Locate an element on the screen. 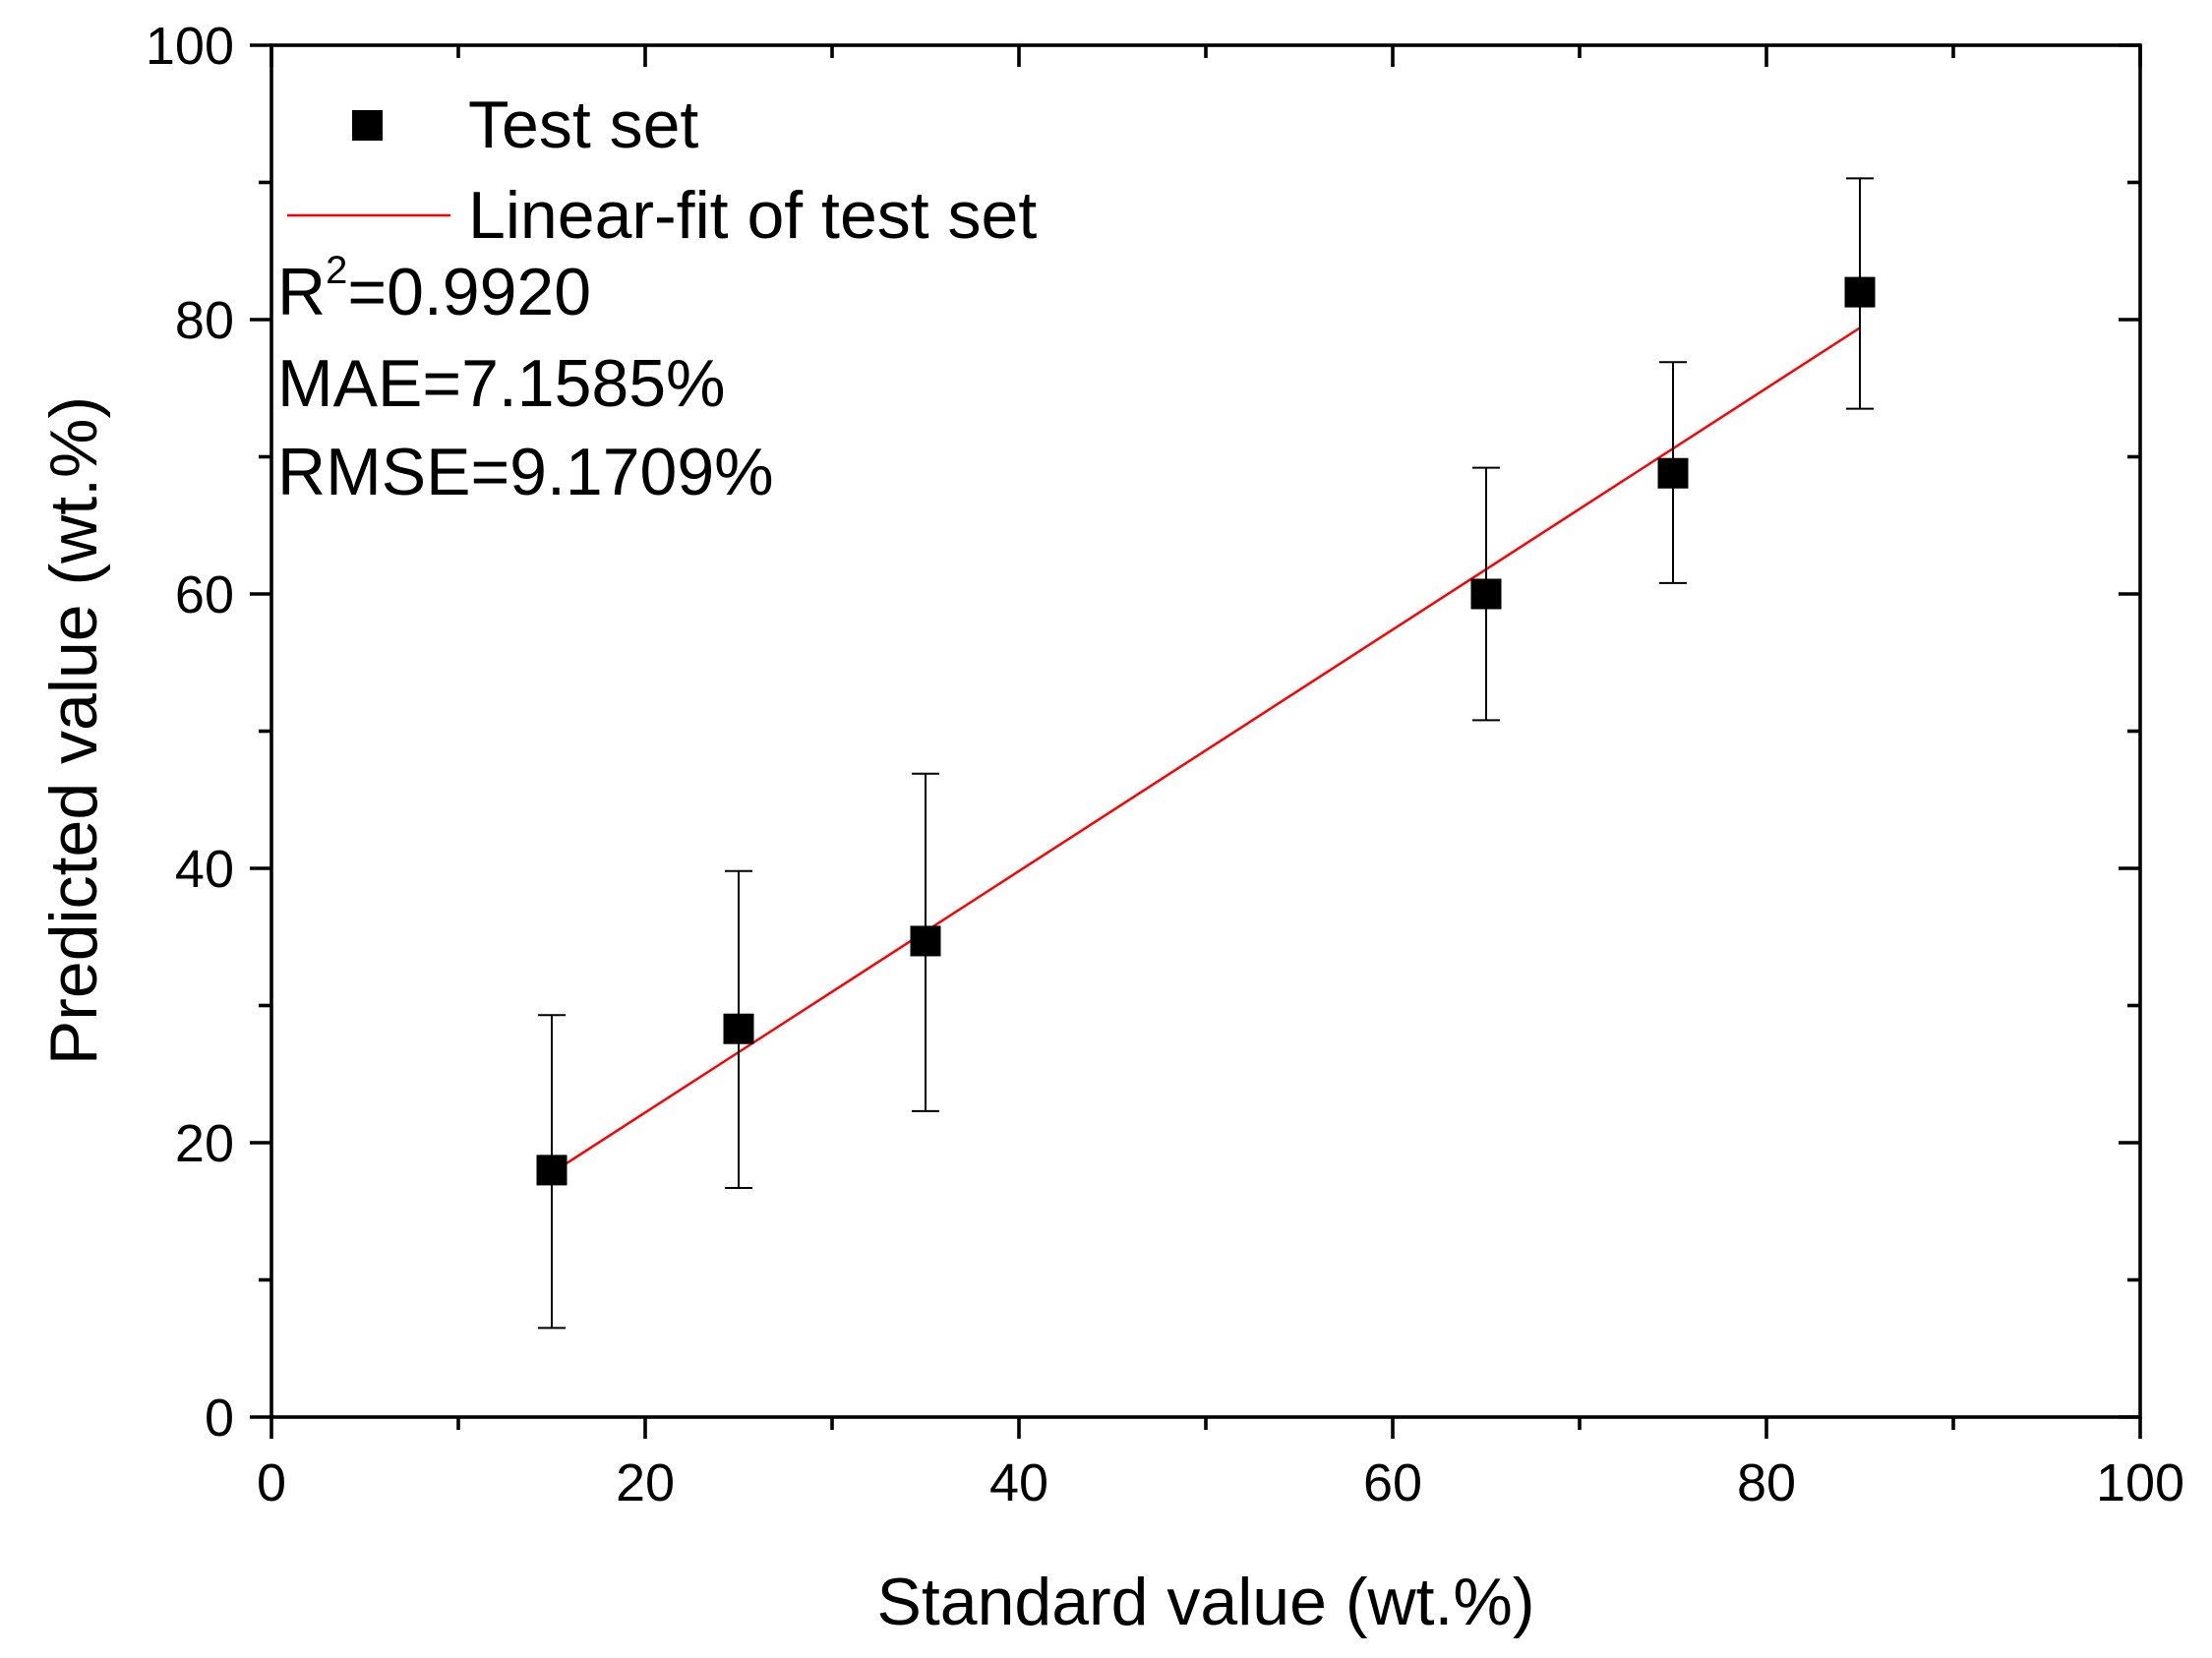  annotation-r2: R2=0.9920 is located at coordinates (434, 289).